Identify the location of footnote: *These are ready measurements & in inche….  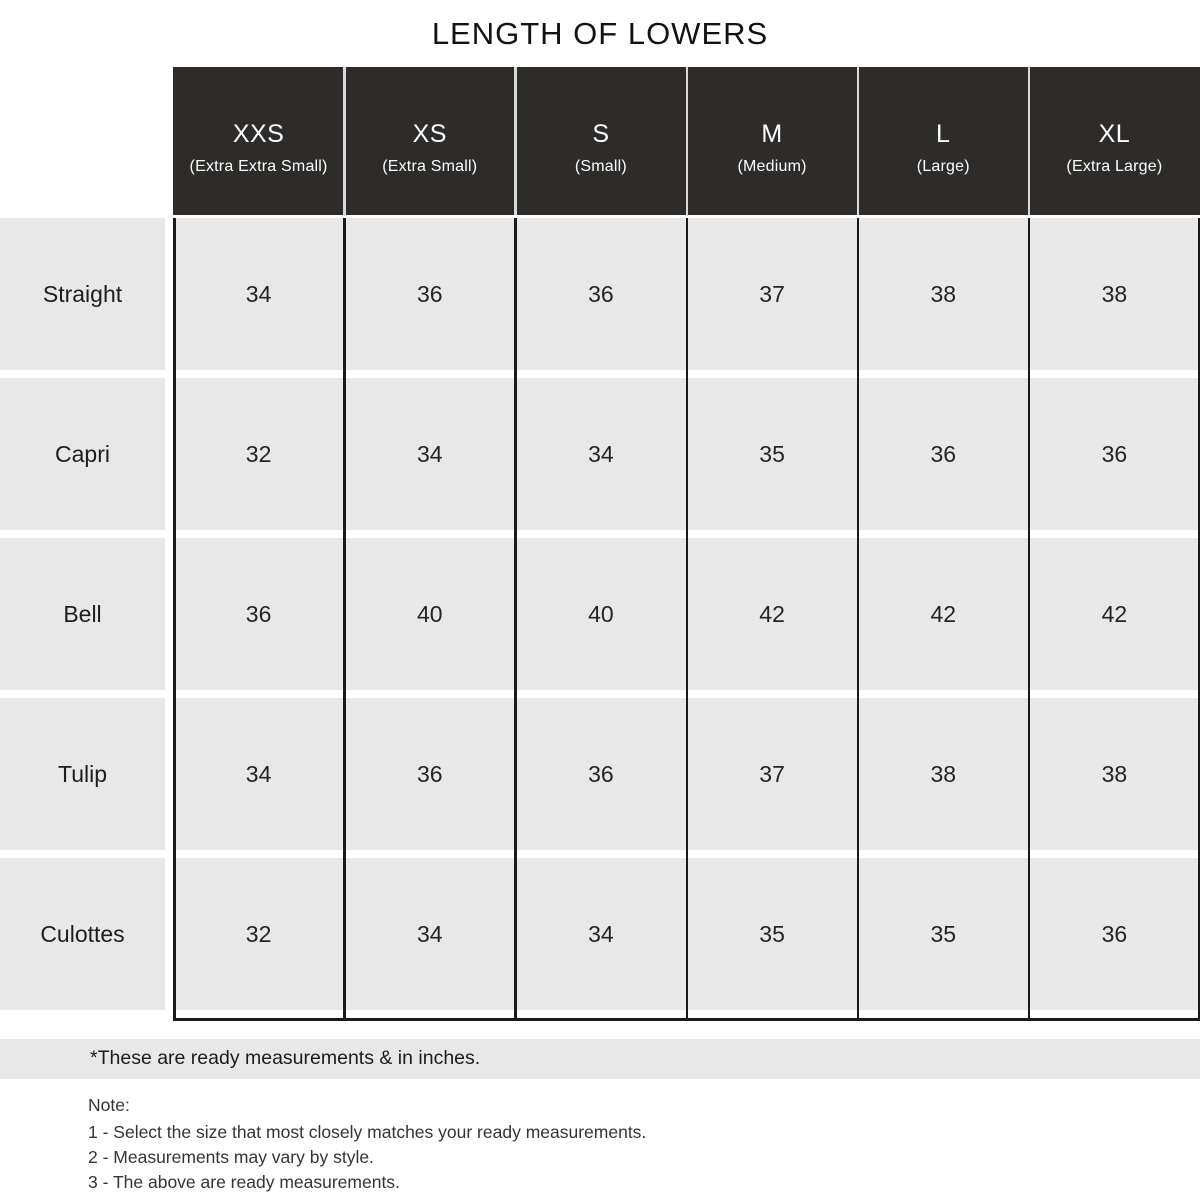
(600, 1059).